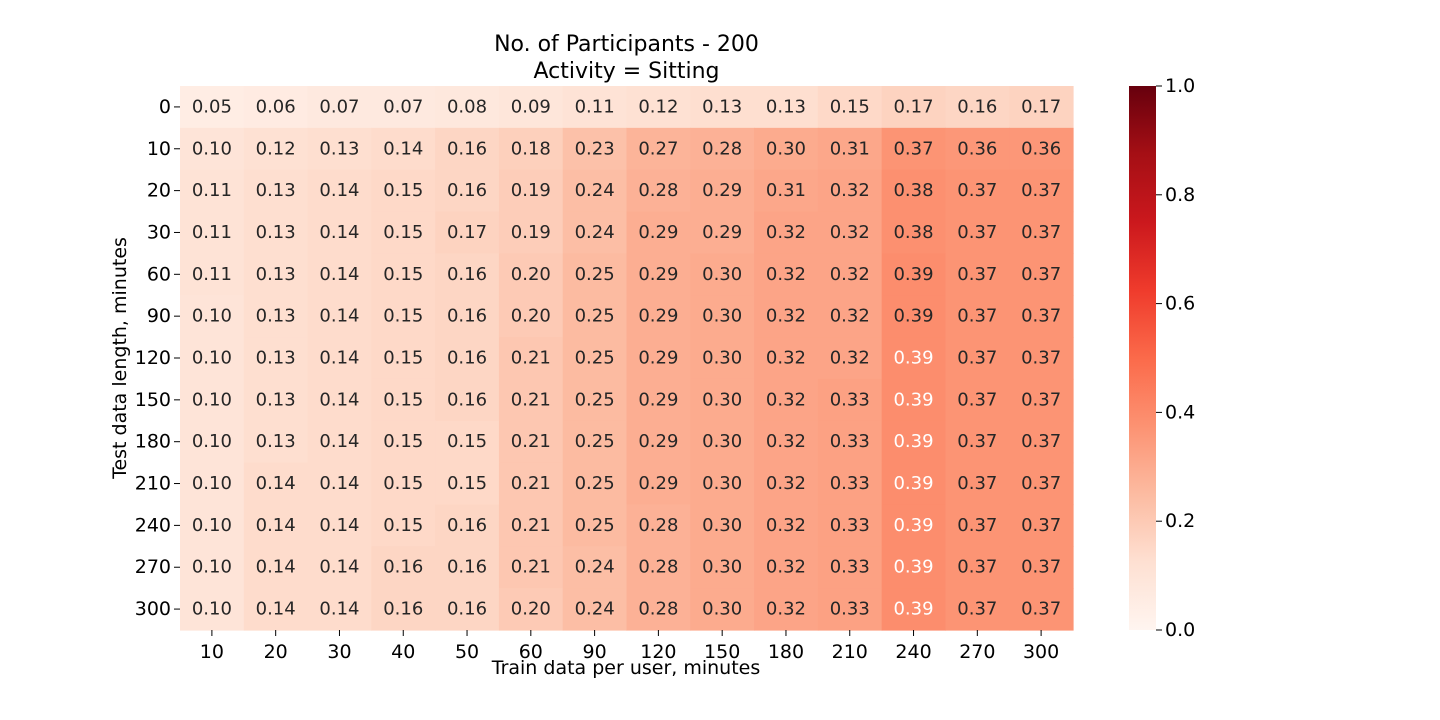 This screenshot has height=720, width=1440. Describe the element at coordinates (1180, 521) in the screenshot. I see `colorbar-tick-label: 0.2` at that location.